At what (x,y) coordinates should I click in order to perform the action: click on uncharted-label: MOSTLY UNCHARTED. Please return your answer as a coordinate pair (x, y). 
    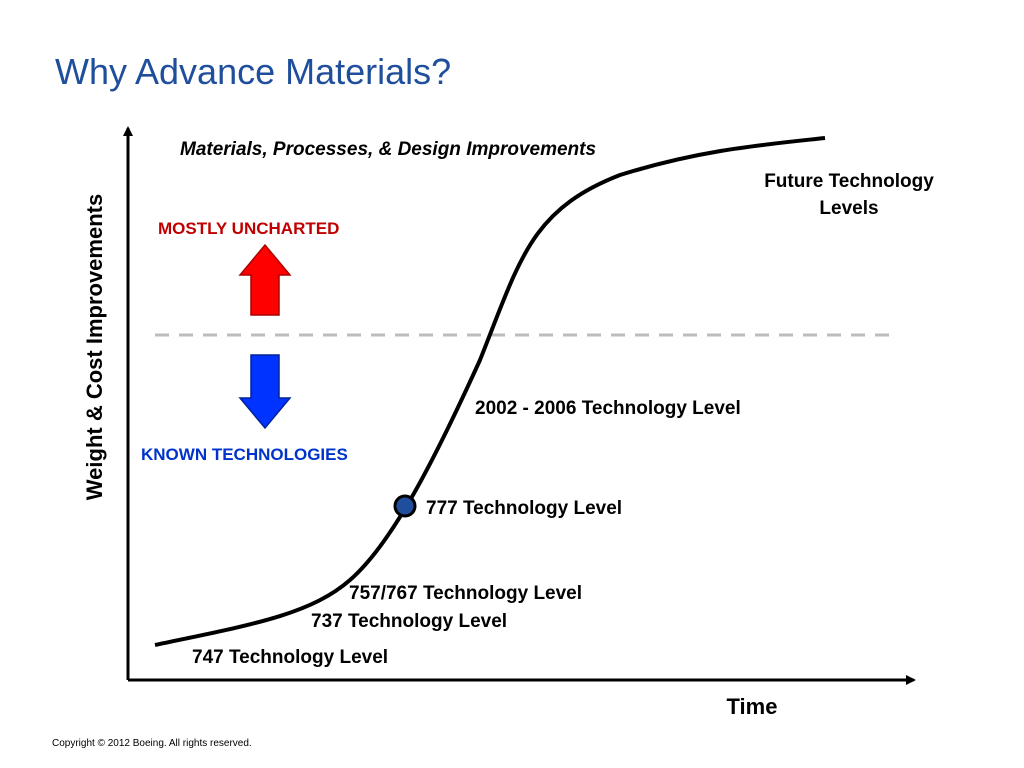
    Looking at the image, I should click on (248, 228).